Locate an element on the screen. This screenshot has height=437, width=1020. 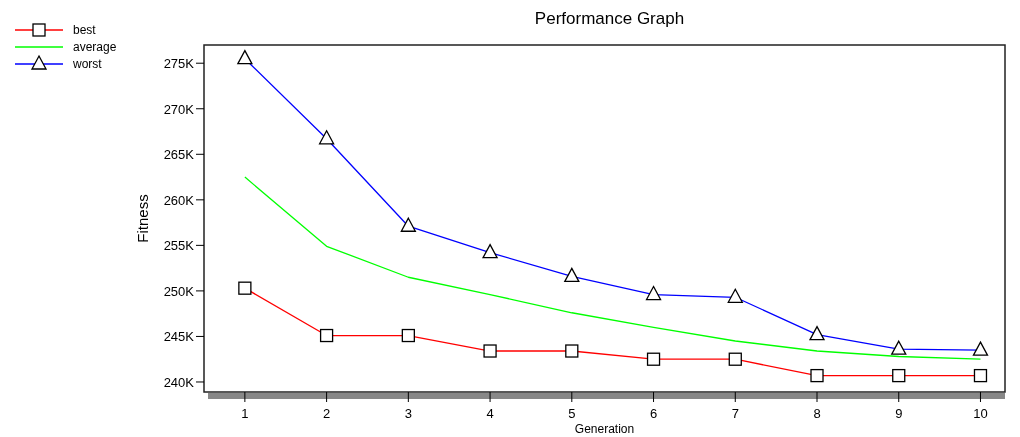
x-tick-label: 10 is located at coordinates (980, 413).